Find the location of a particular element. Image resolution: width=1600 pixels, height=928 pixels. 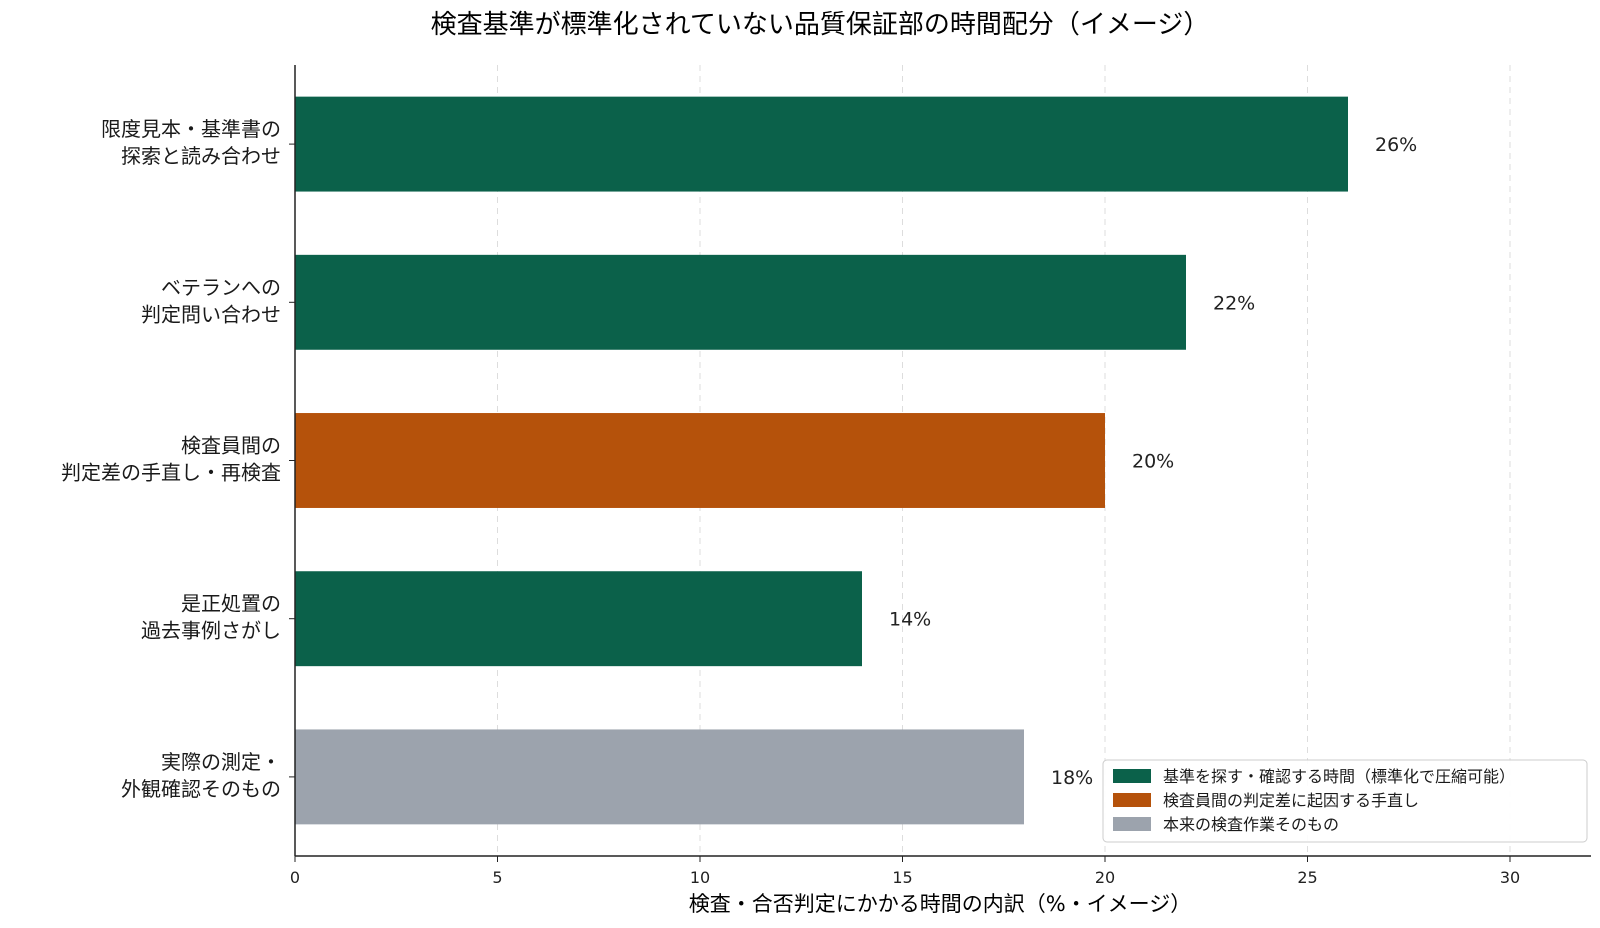

x-axis-label: 検査・合否判定にかかる時間の内訳（%・イメージ） is located at coordinates (940, 904).